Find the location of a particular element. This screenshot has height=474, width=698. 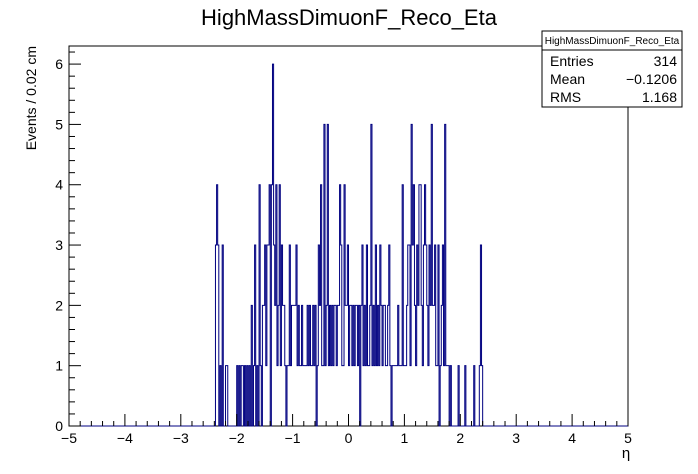

stats-box-name: HighMassDimuonF_Reco_Eta is located at coordinates (612, 41).